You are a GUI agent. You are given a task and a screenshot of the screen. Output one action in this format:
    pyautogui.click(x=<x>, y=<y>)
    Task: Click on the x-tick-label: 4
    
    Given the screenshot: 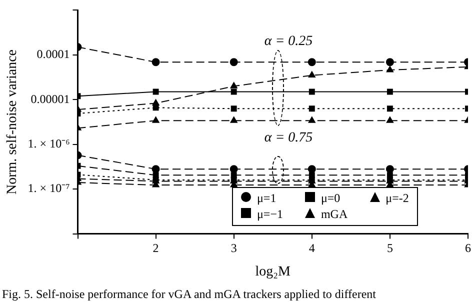 What is the action you would take?
    pyautogui.click(x=311, y=248)
    